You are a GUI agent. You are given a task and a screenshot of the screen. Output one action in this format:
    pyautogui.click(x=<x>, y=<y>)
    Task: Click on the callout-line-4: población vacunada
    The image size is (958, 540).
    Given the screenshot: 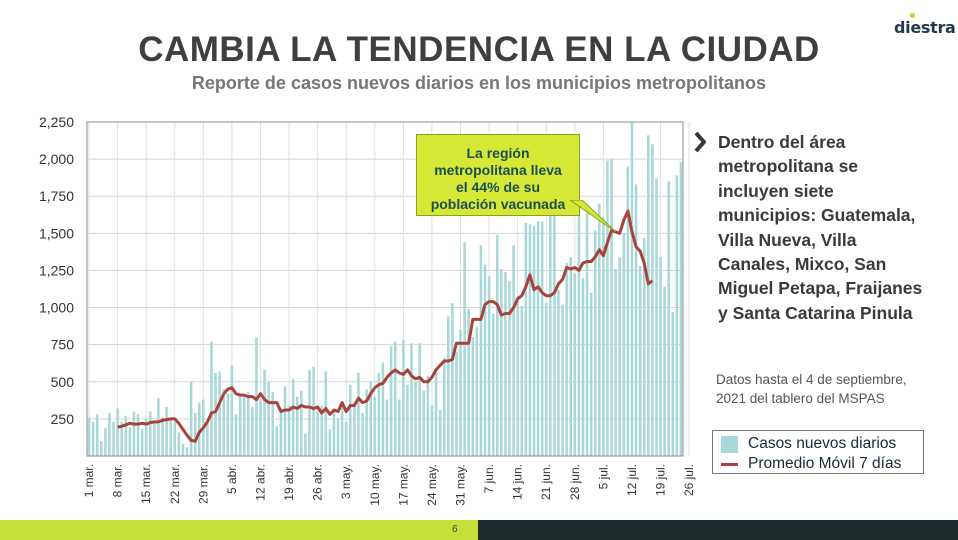 What is the action you would take?
    pyautogui.click(x=498, y=204)
    